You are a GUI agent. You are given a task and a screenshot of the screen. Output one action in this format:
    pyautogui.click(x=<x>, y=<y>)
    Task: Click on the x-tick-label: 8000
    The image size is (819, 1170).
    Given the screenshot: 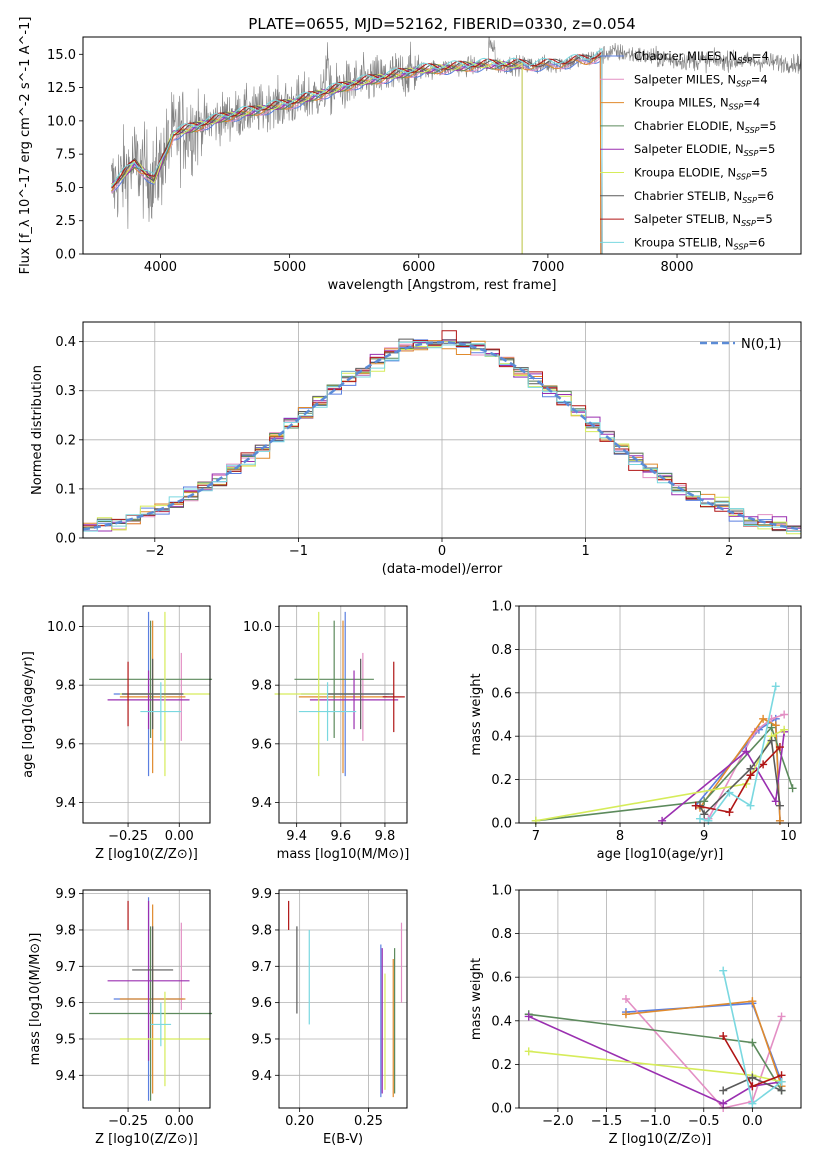 What is the action you would take?
    pyautogui.click(x=676, y=267)
    